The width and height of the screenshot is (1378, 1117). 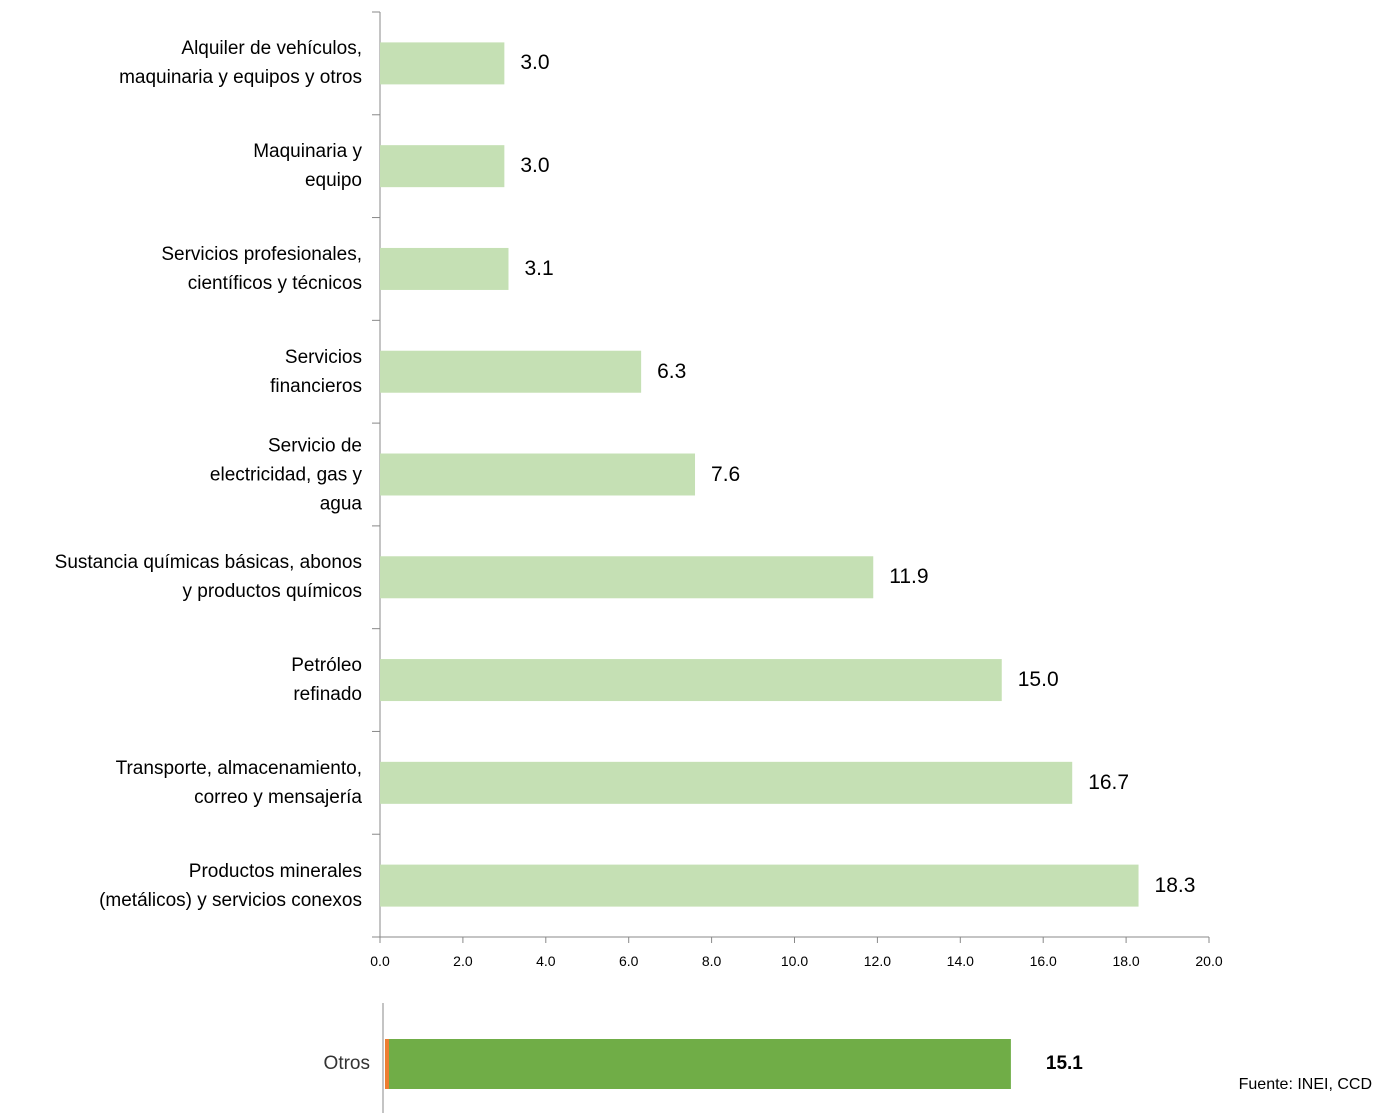 I want to click on value-label: 7.6, so click(x=726, y=474).